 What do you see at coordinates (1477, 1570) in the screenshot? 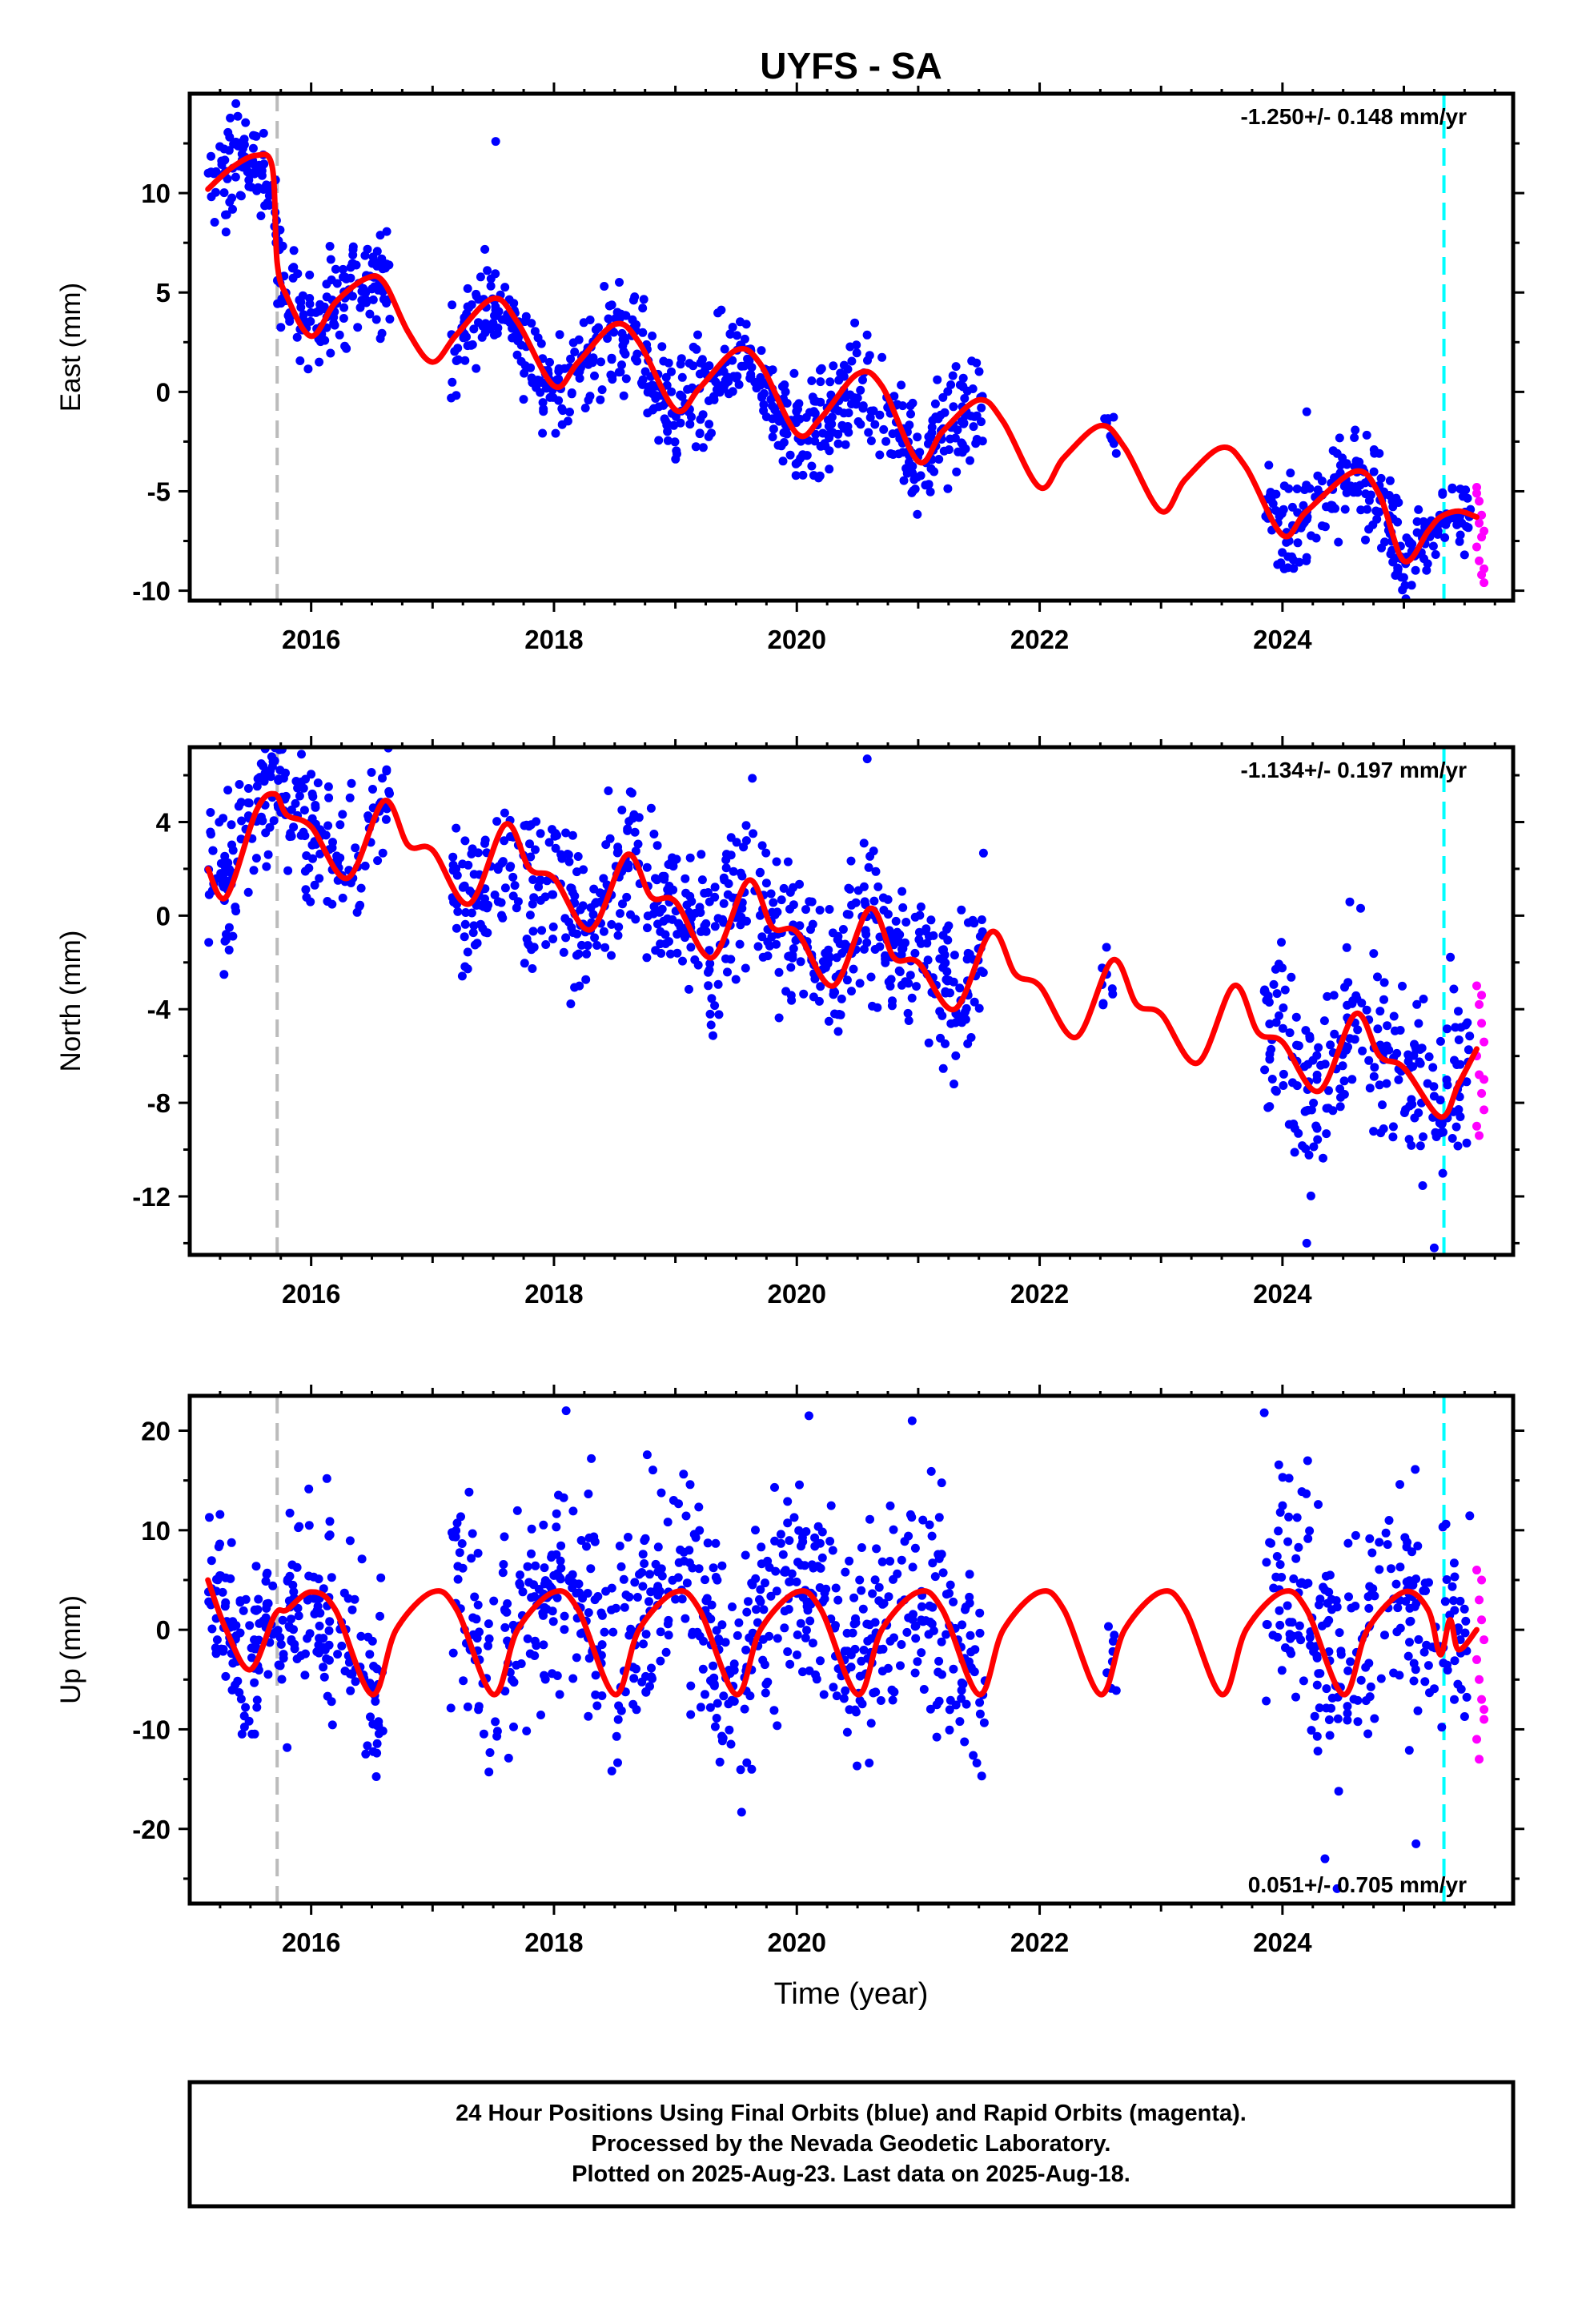
I see `rapid-data-point` at bounding box center [1477, 1570].